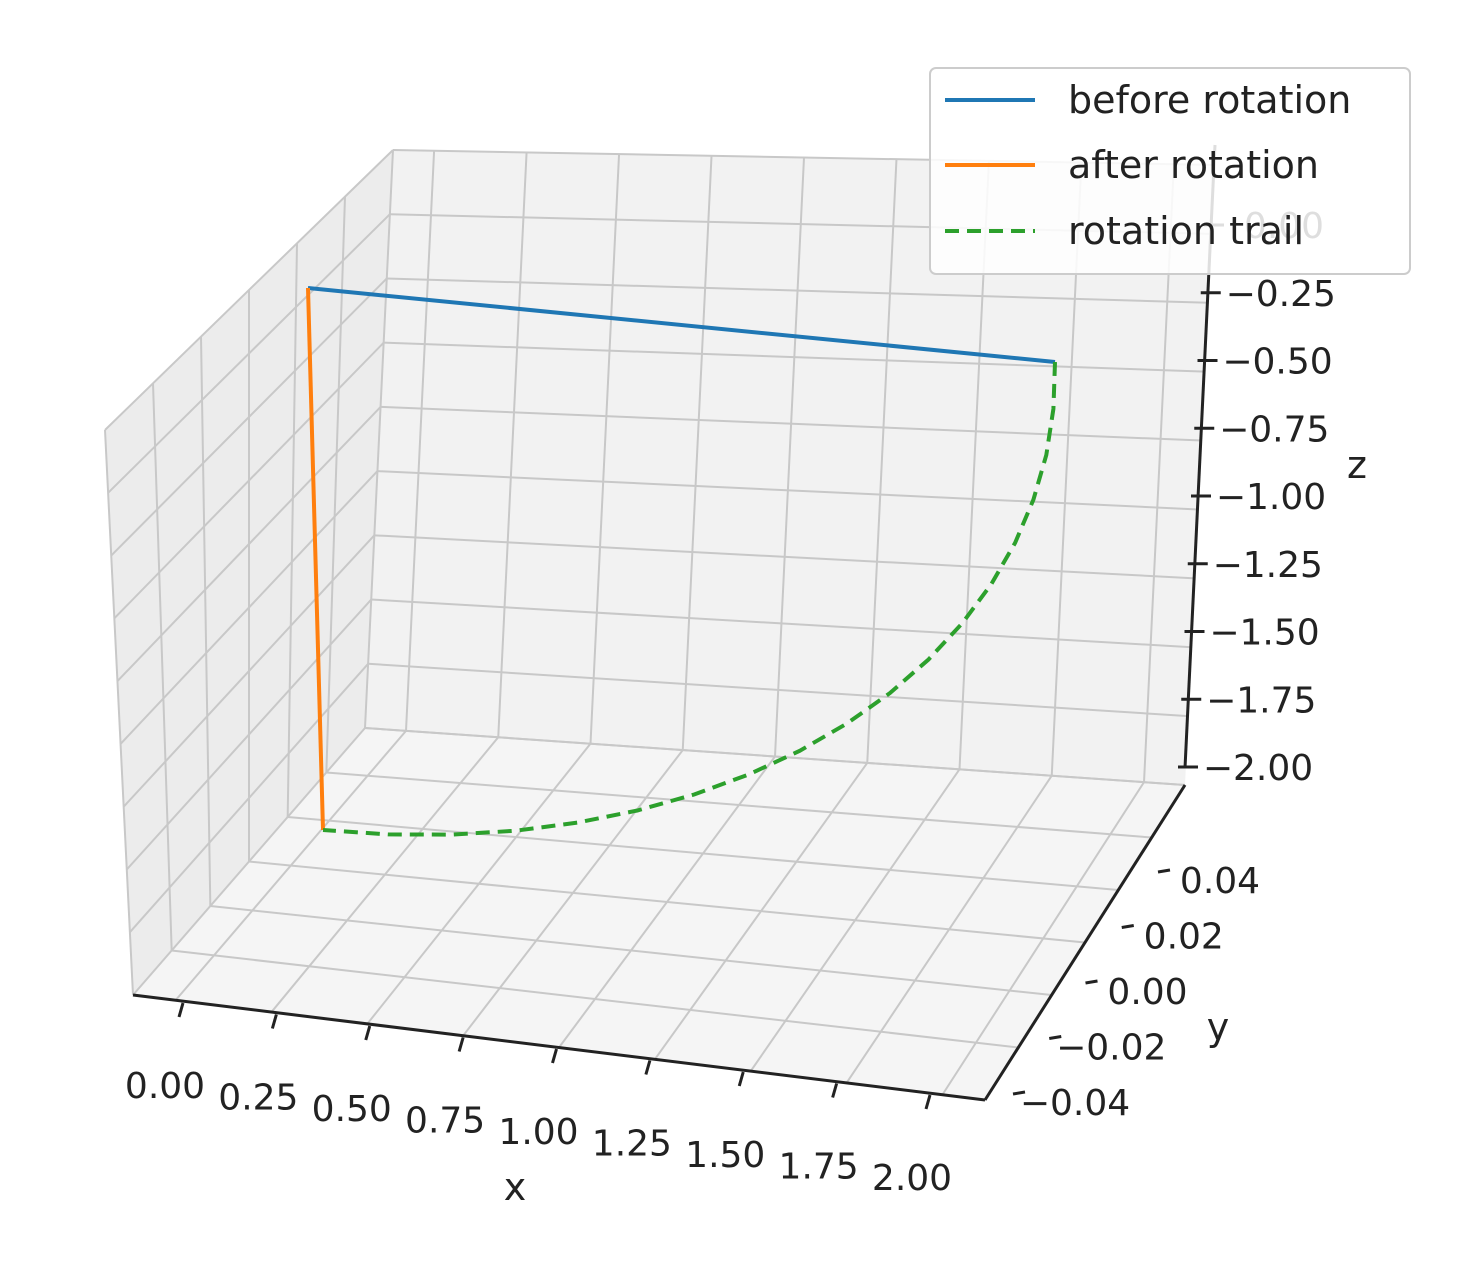 The image size is (1478, 1263). I want to click on y-tick-label: 0.00, so click(1147, 992).